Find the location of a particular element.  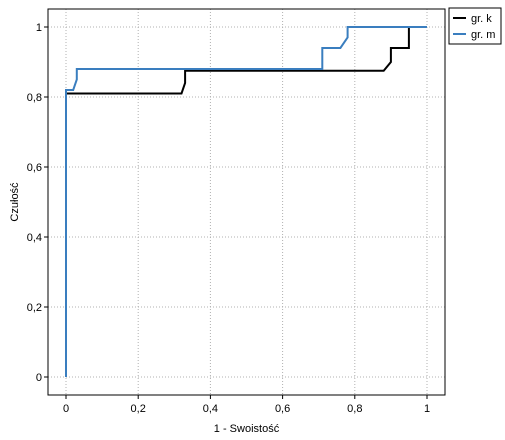

x-axis: 0 0,2 0,4 0,6 0,8 1 is located at coordinates (246, 405).